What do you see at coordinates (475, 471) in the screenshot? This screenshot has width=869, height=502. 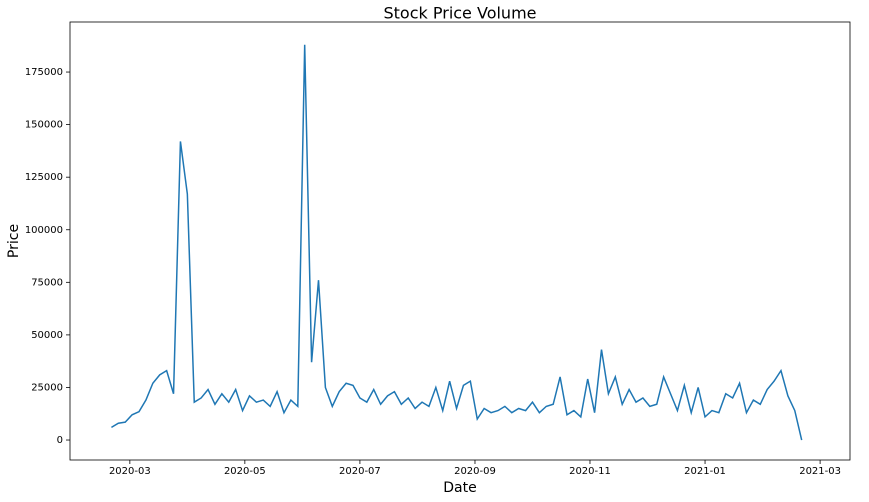 I see `x-tick-label: 2020-09` at bounding box center [475, 471].